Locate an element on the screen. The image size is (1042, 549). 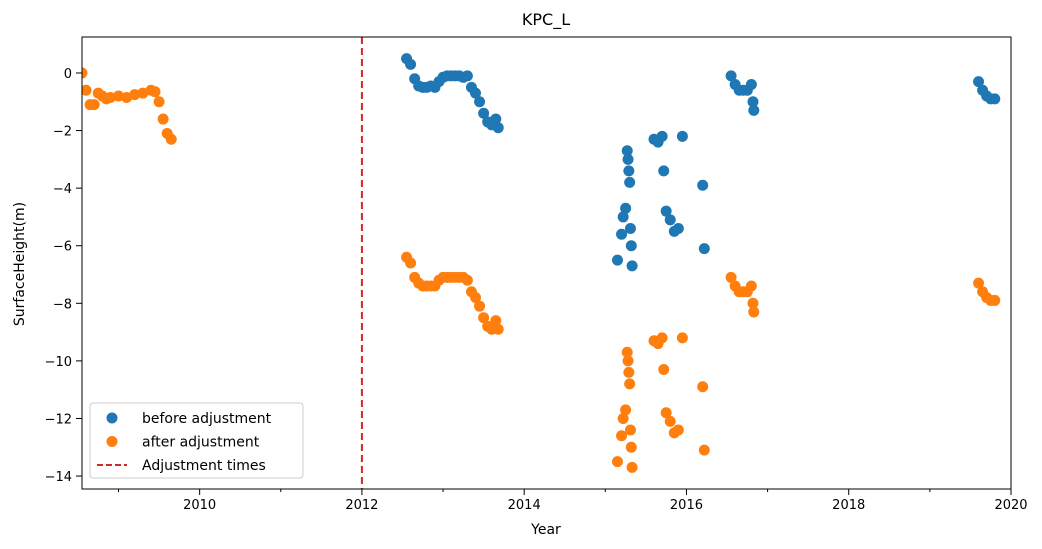
x-tick-label: 2016 is located at coordinates (686, 505).